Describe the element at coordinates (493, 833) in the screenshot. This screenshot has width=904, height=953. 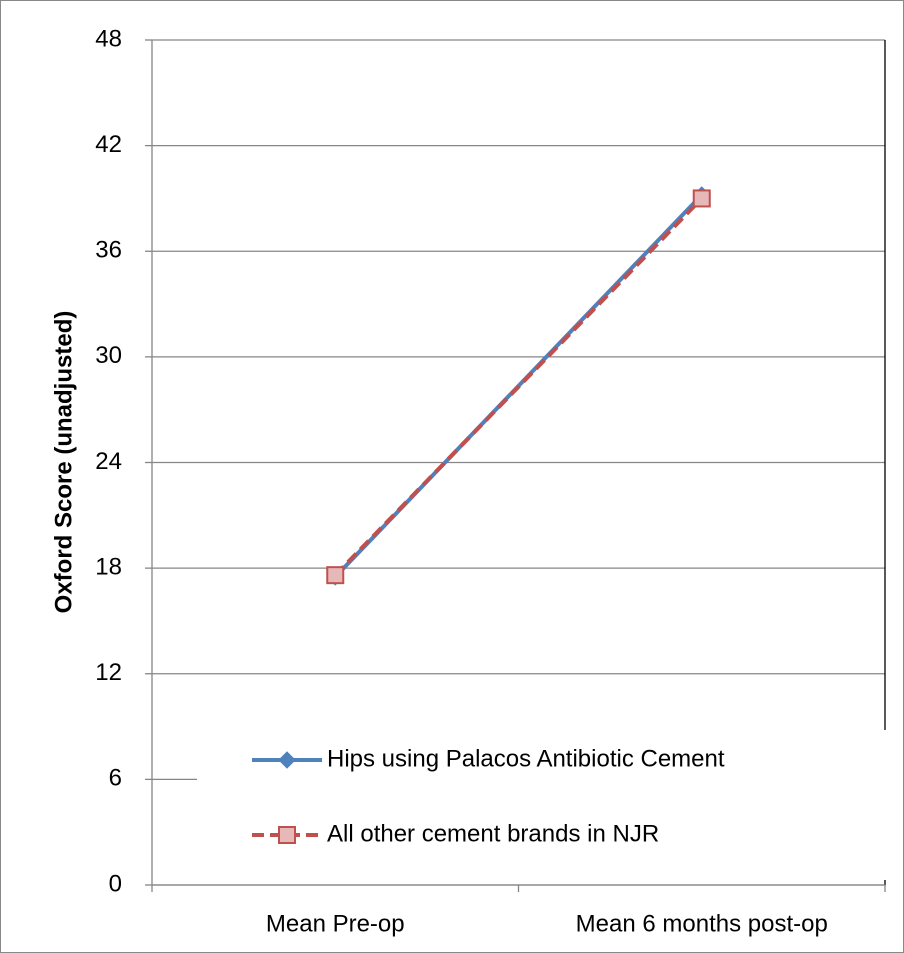
I see `legend-label: All other cement brands in NJR` at that location.